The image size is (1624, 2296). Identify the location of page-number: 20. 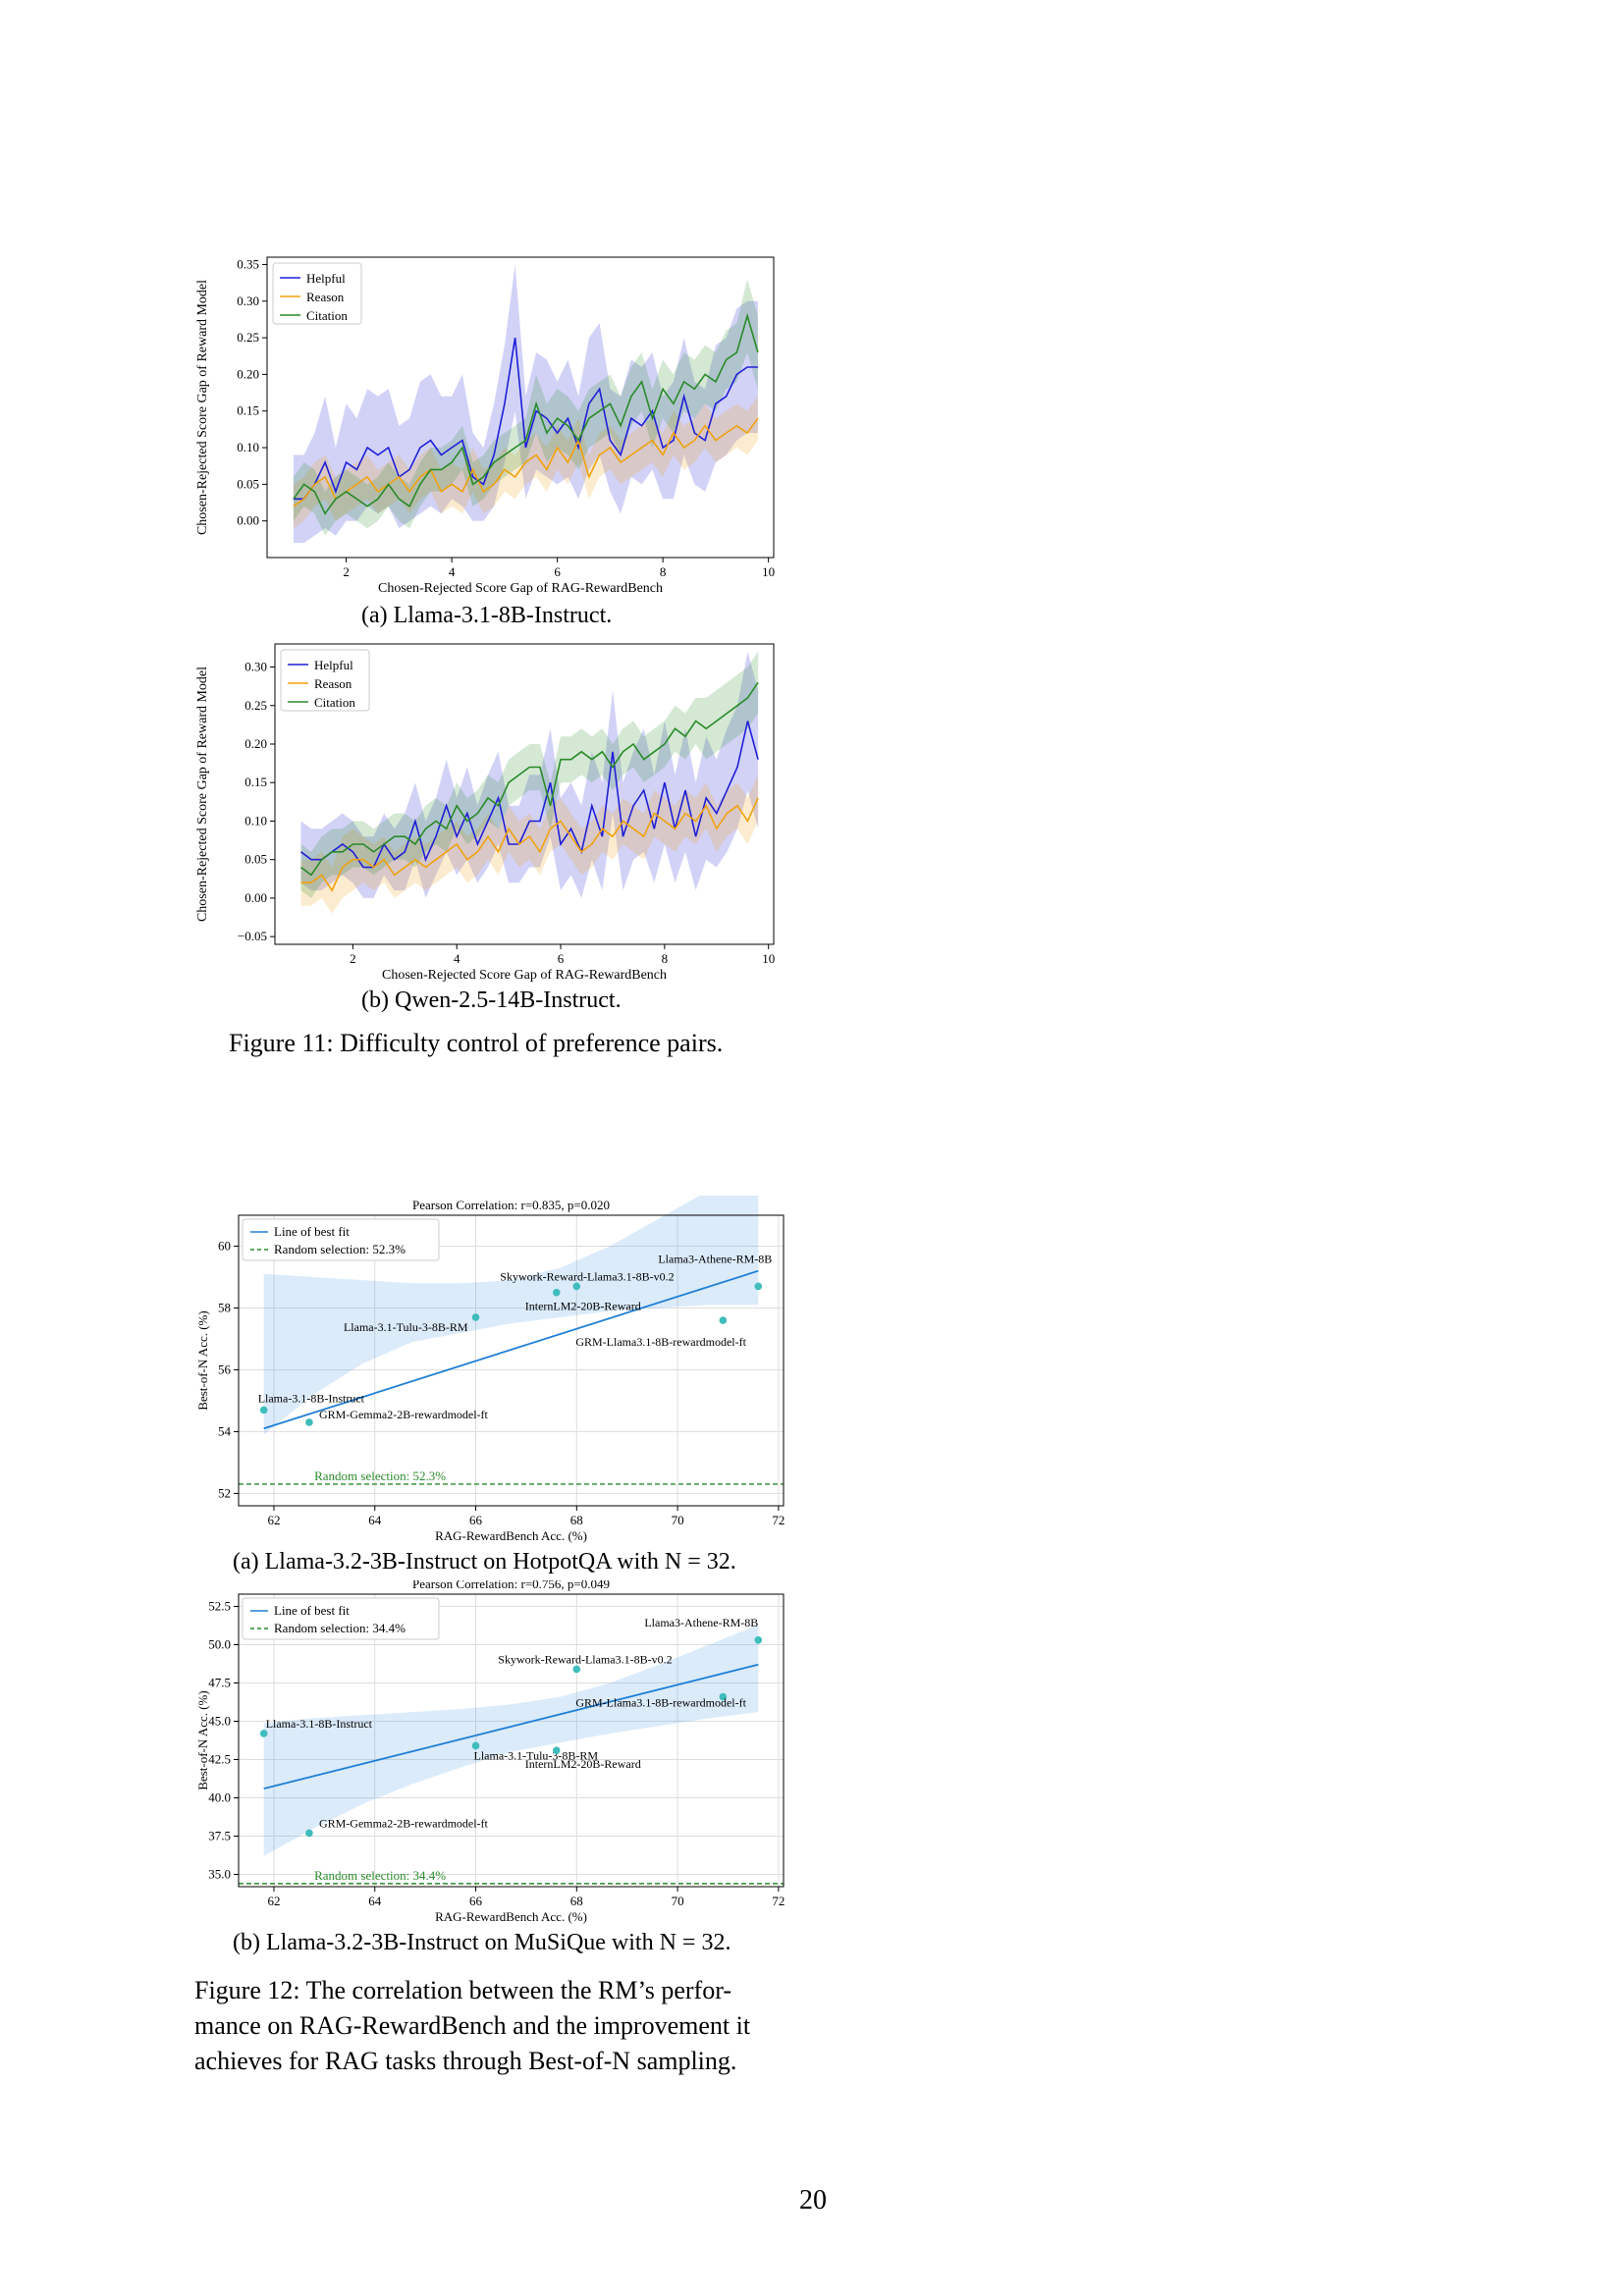
(813, 2201).